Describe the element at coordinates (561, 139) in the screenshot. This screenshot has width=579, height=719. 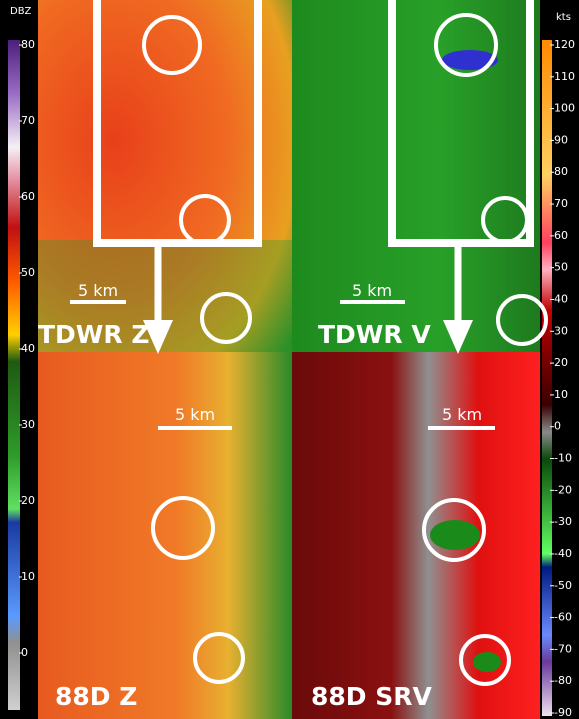
I see `colorbar-tick-label: 90` at that location.